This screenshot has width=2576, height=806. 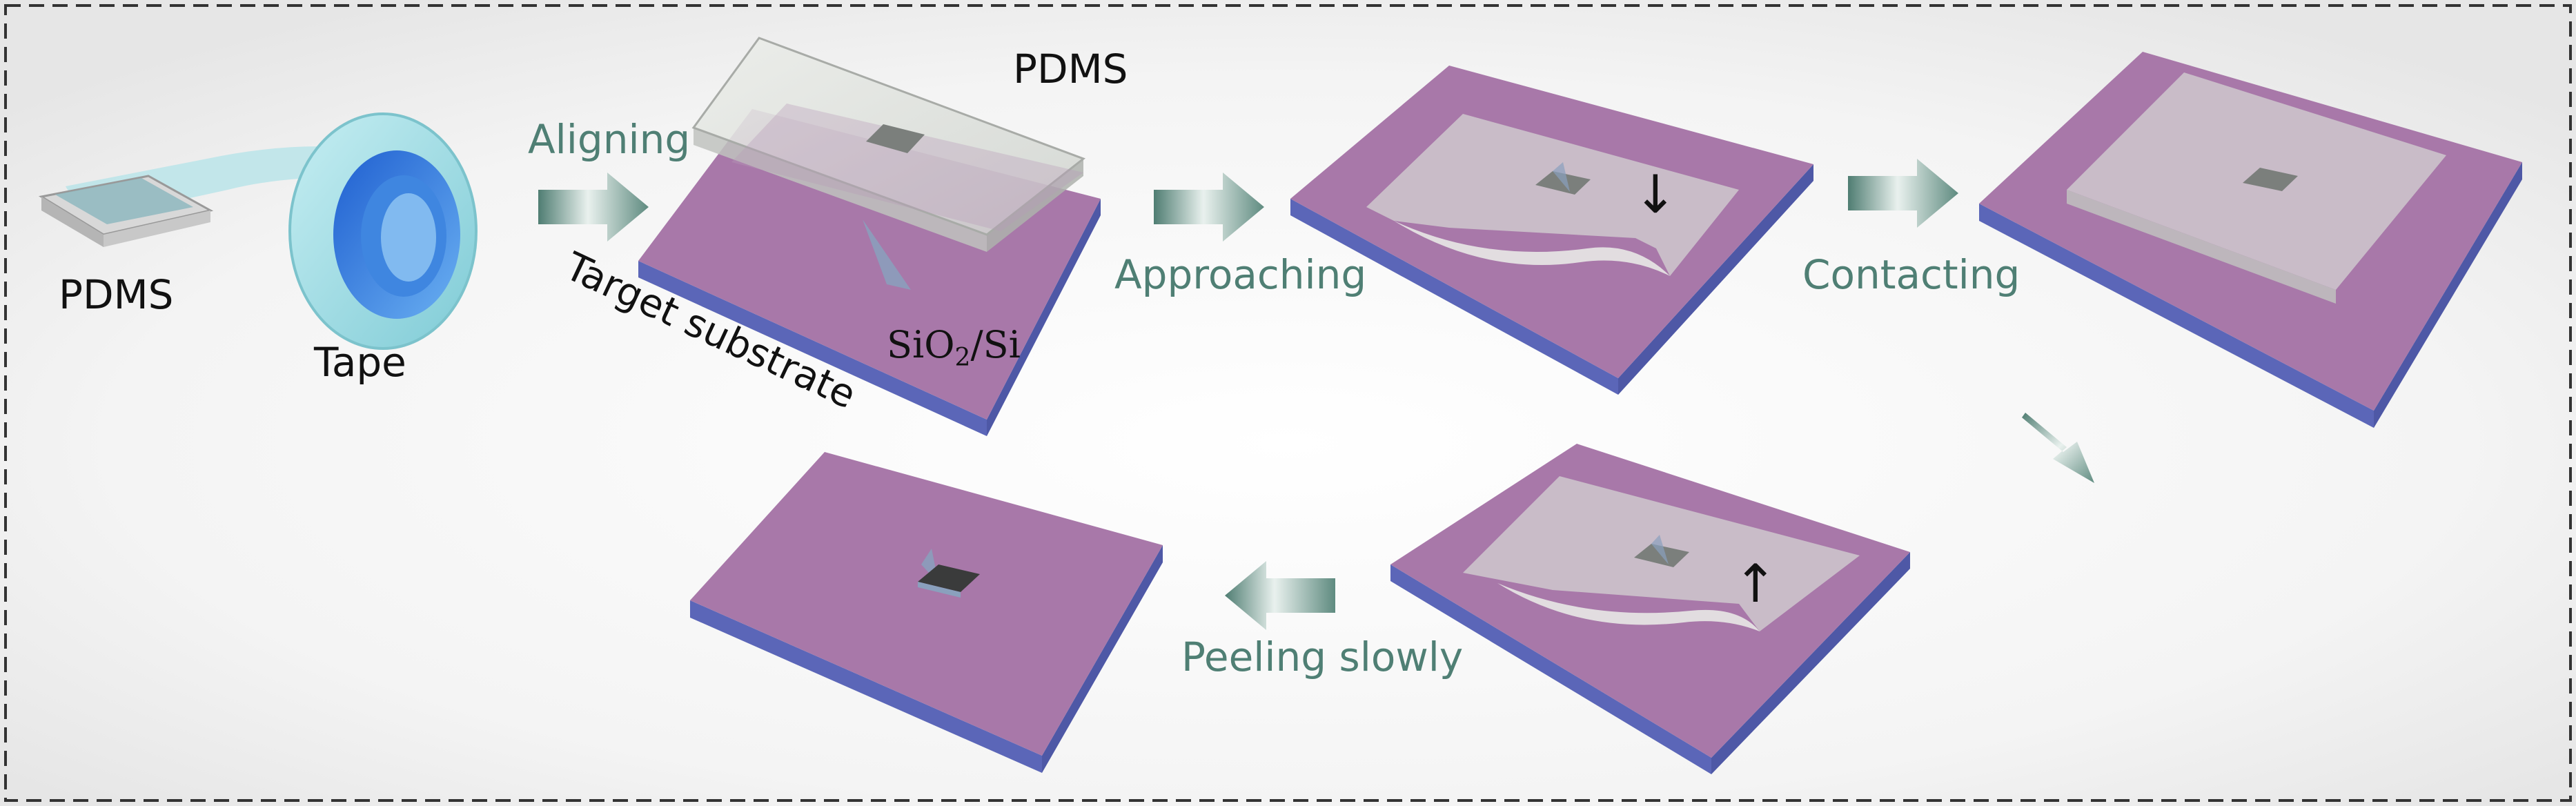 I want to click on up-arrow-icon: ↑, so click(x=1755, y=583).